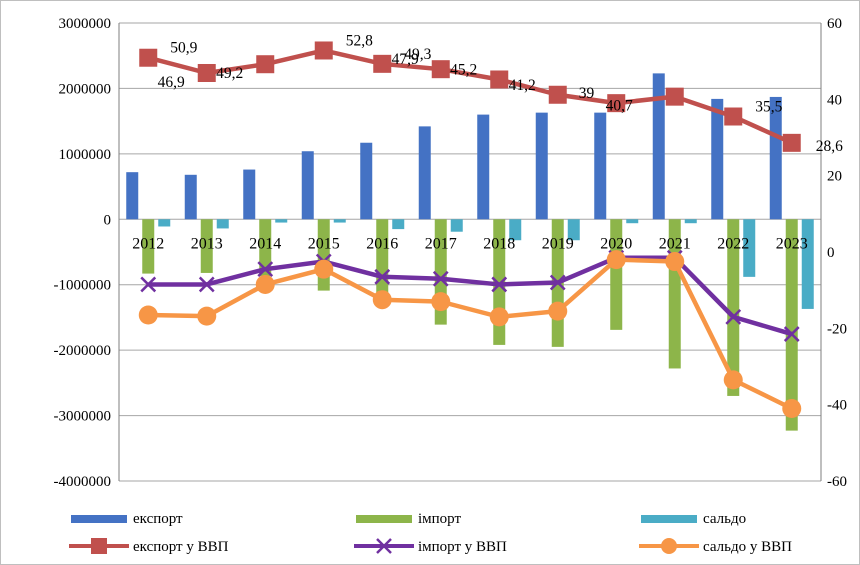 This screenshot has width=860, height=565. I want to click on right-axis-tick-label: 0, so click(831, 253).